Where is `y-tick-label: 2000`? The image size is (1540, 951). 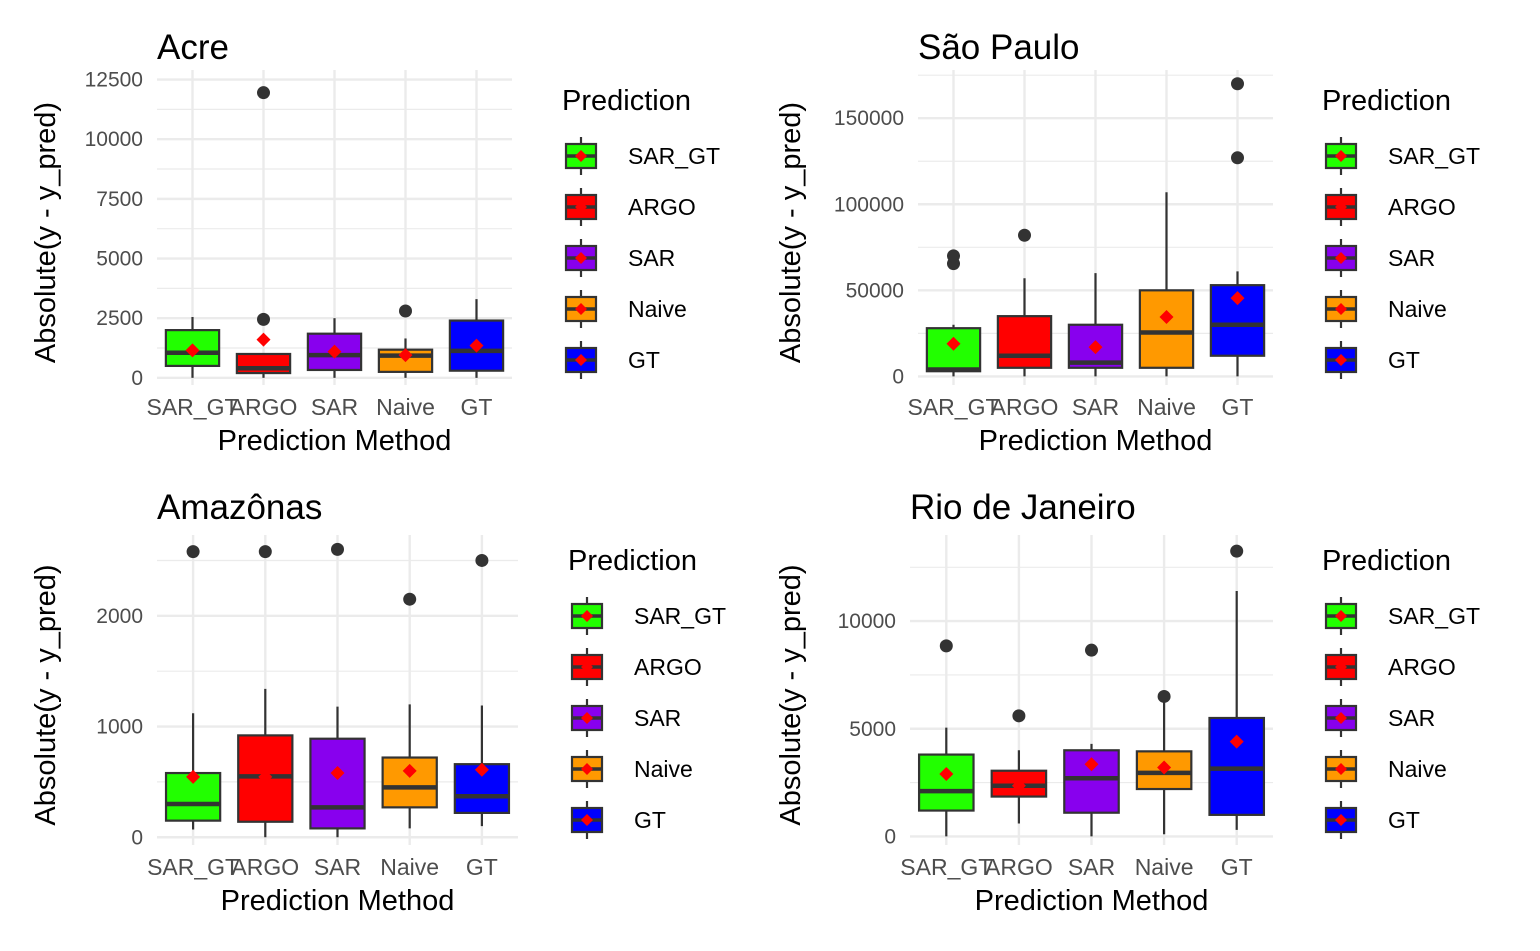
y-tick-label: 2000 is located at coordinates (119, 616).